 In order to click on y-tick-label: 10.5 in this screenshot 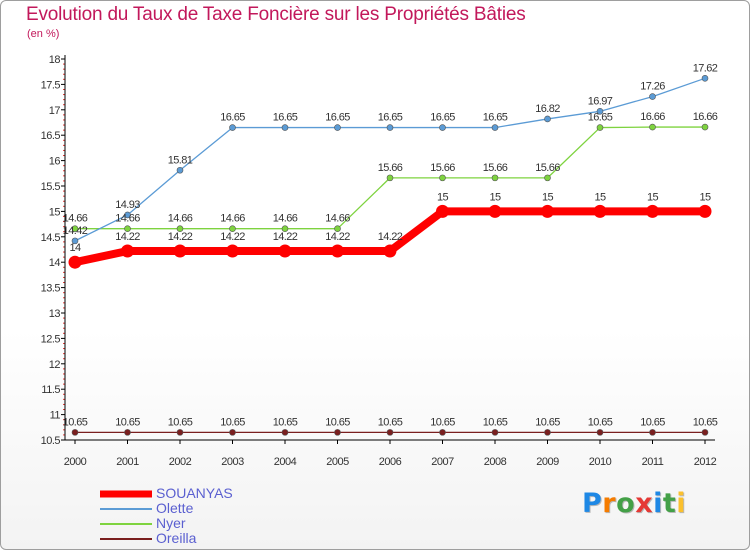, I will do `click(51, 441)`.